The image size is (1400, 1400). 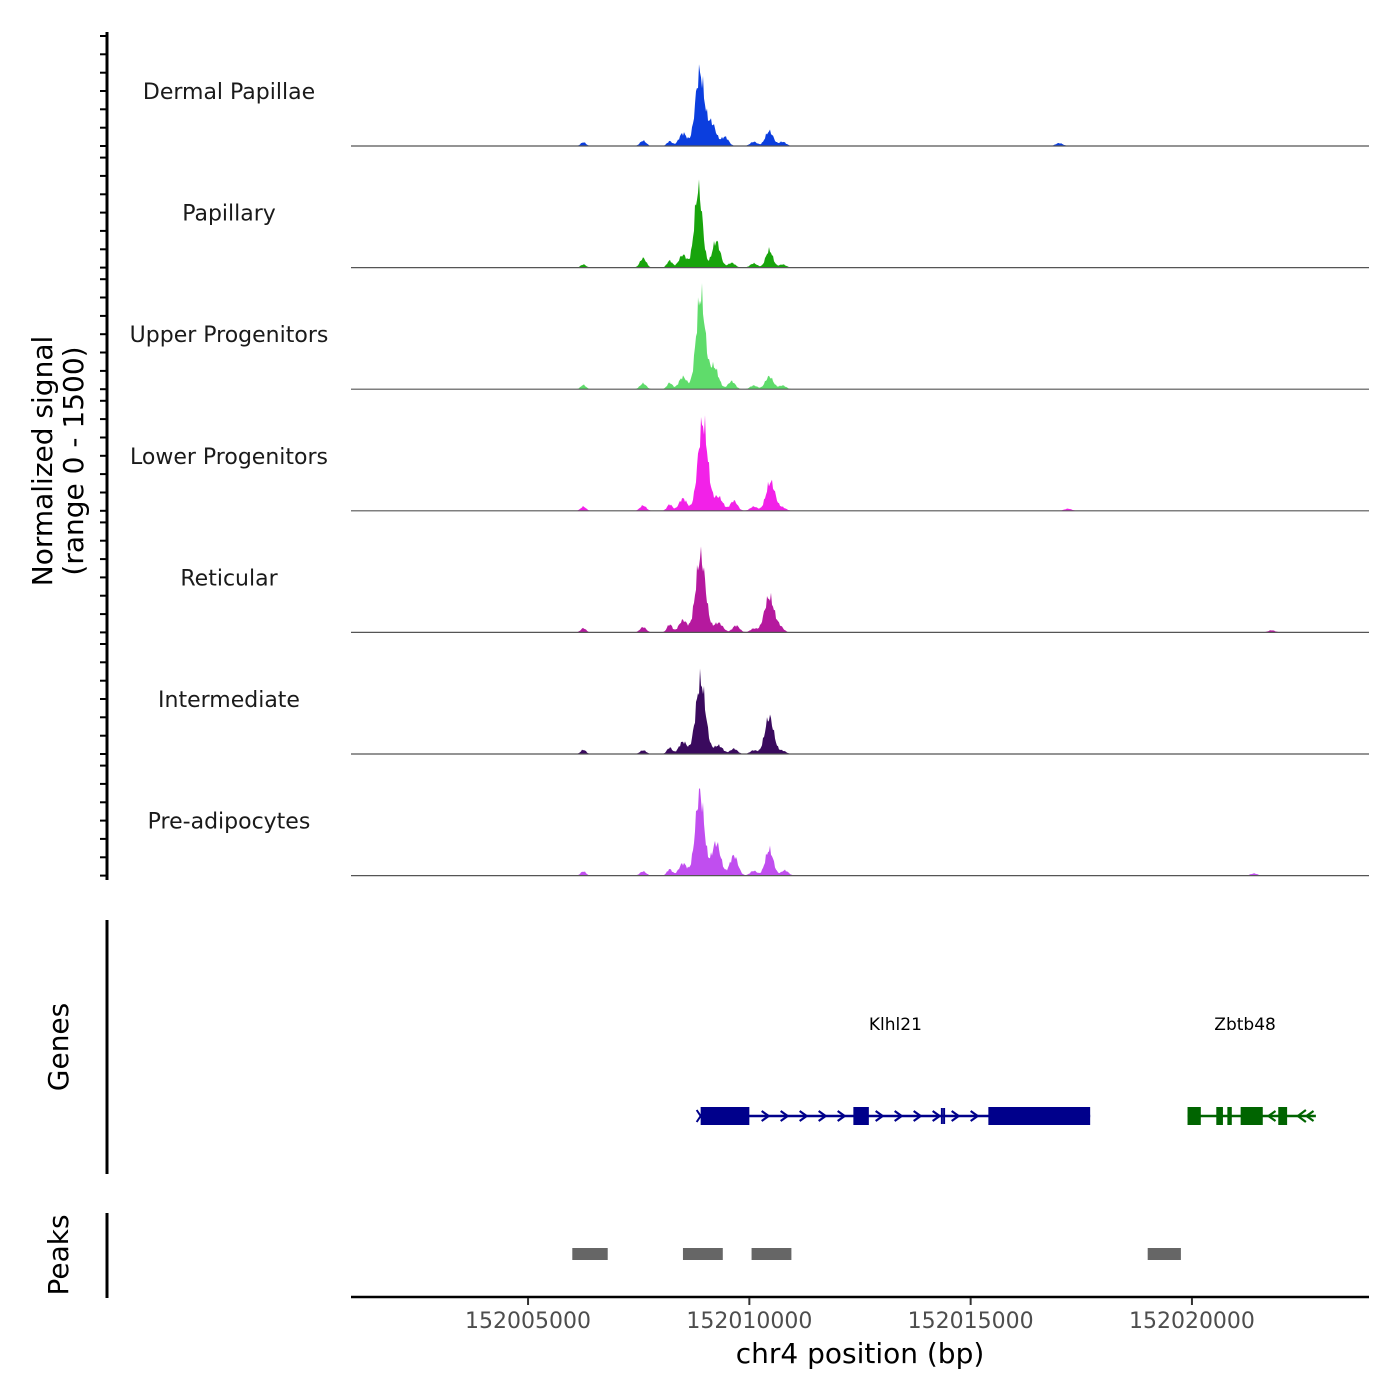 I want to click on gene-Klhl21: Klhl21, so click(x=893, y=1070).